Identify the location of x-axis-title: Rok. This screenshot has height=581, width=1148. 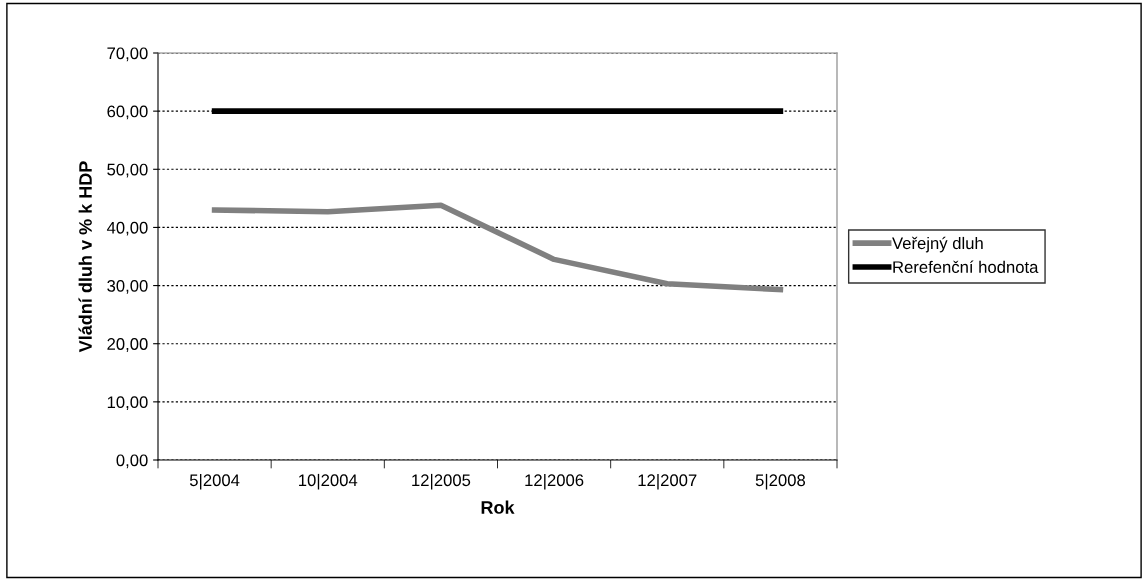
(498, 507).